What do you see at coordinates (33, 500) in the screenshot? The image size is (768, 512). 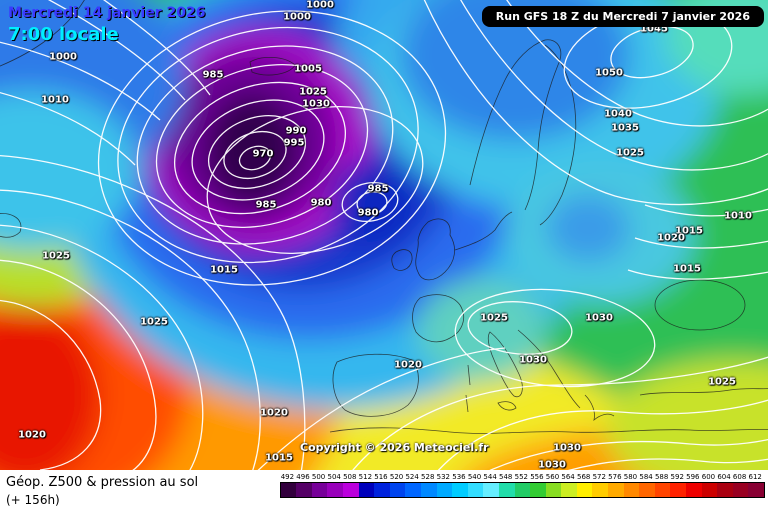 I see `forecast-lead-time: (+ 156h)` at bounding box center [33, 500].